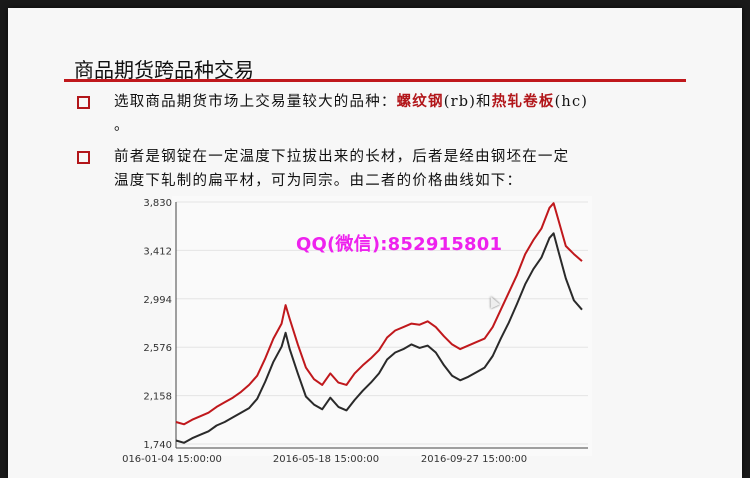  What do you see at coordinates (571, 102) in the screenshot?
I see `hot-rolled-coil-code: (hc)` at bounding box center [571, 102].